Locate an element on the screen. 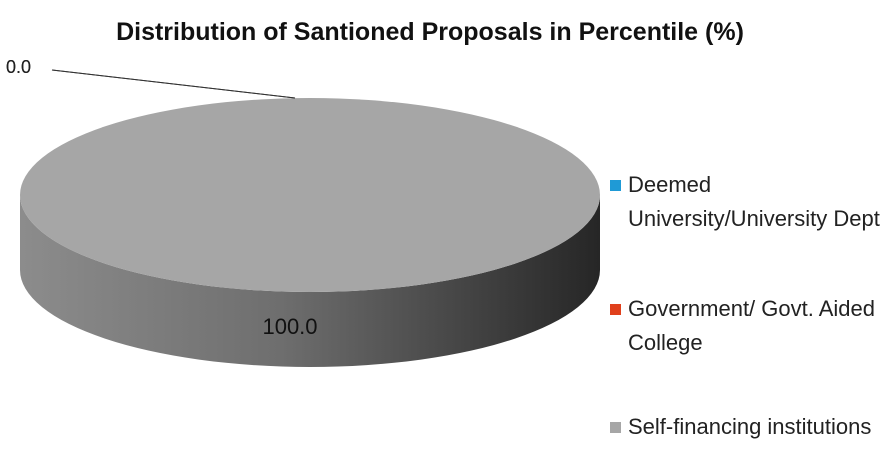 Image resolution: width=883 pixels, height=470 pixels. legend-item: Government/ Govt. Aided College is located at coordinates (745, 326).